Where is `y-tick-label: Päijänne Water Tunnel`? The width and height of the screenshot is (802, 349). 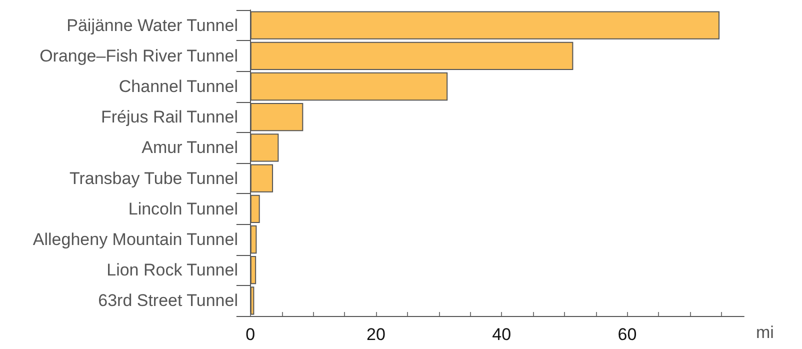
y-tick-label: Päijänne Water Tunnel is located at coordinates (152, 25).